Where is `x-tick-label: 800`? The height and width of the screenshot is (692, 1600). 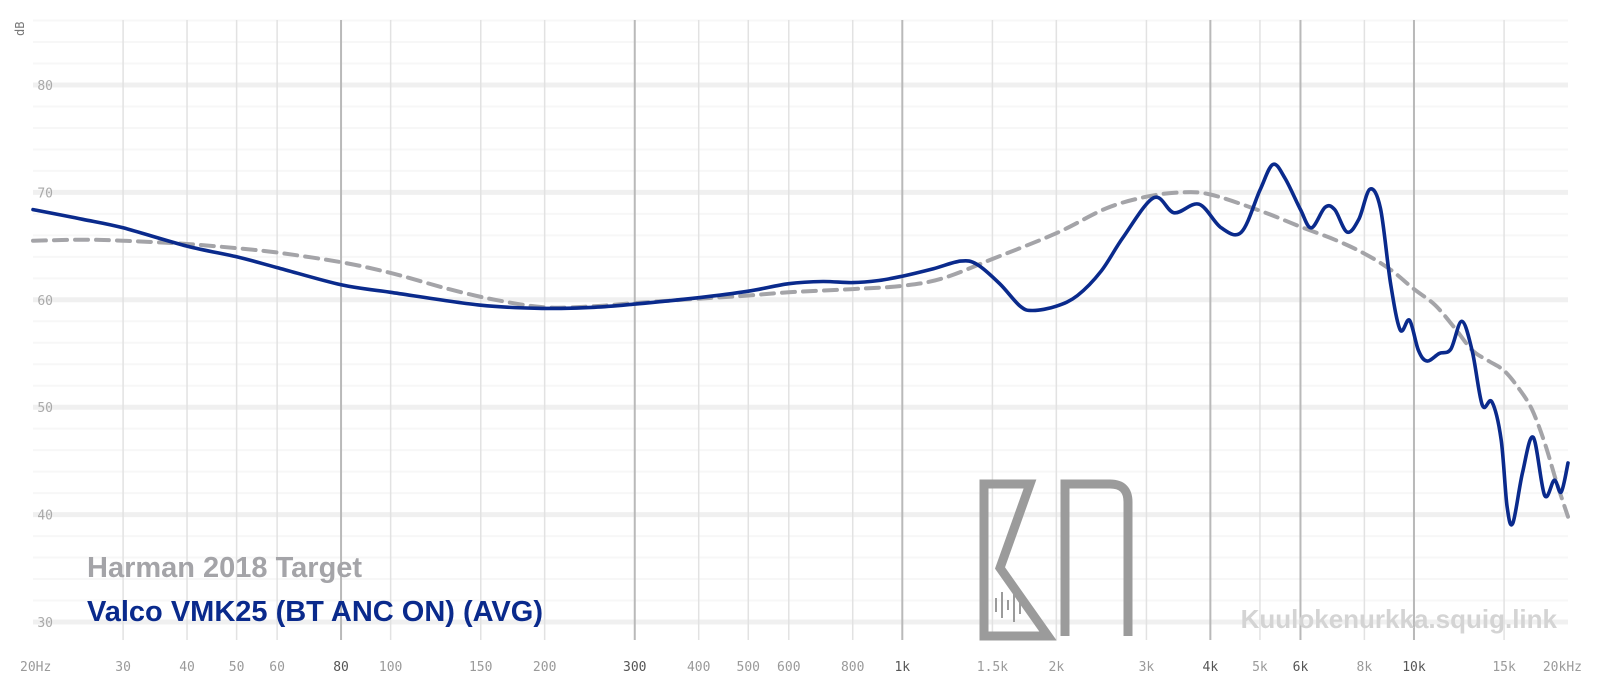
x-tick-label: 800 is located at coordinates (852, 667).